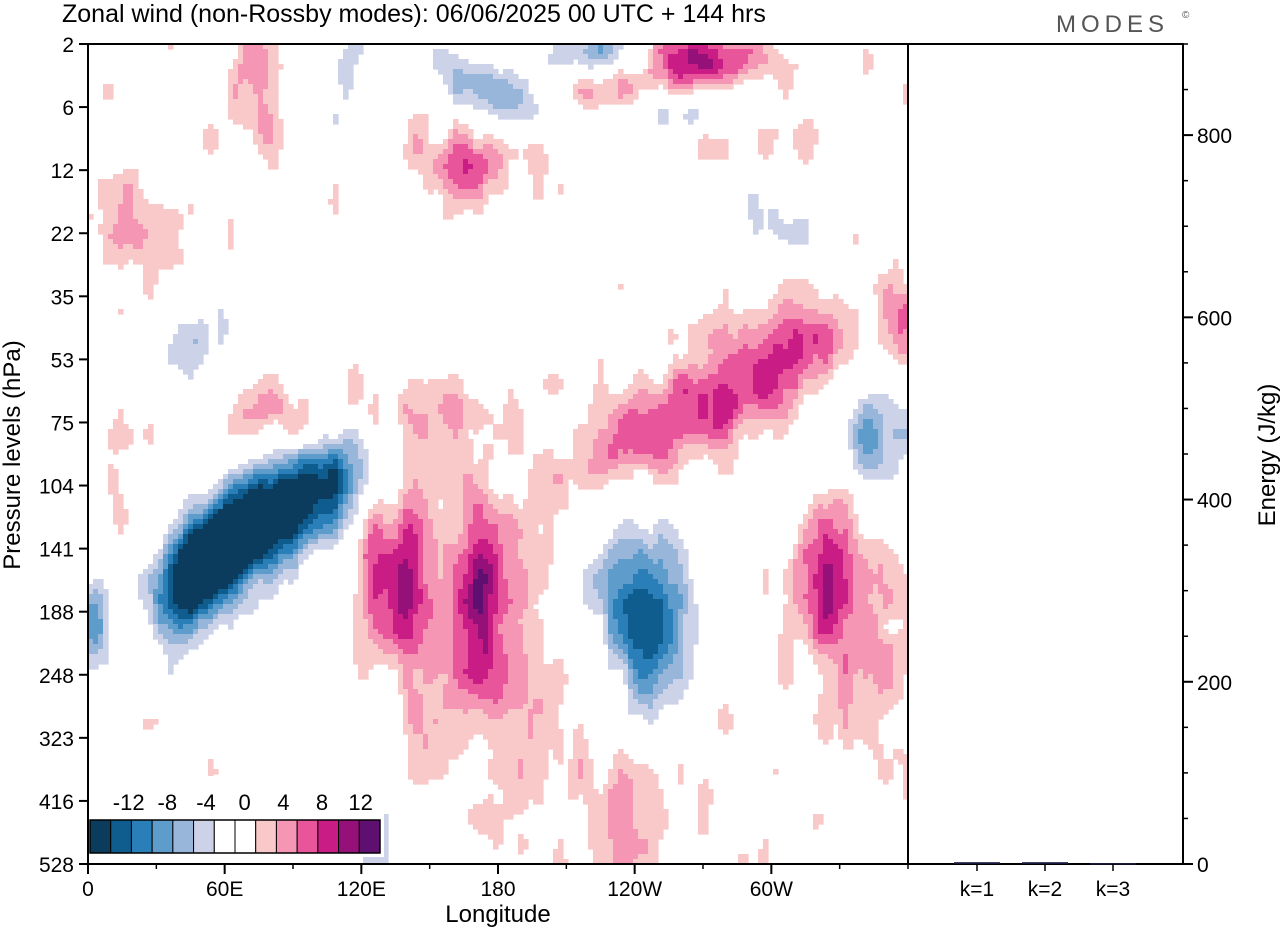 The image size is (1280, 930). What do you see at coordinates (322, 802) in the screenshot?
I see `colorbar-label: 8` at bounding box center [322, 802].